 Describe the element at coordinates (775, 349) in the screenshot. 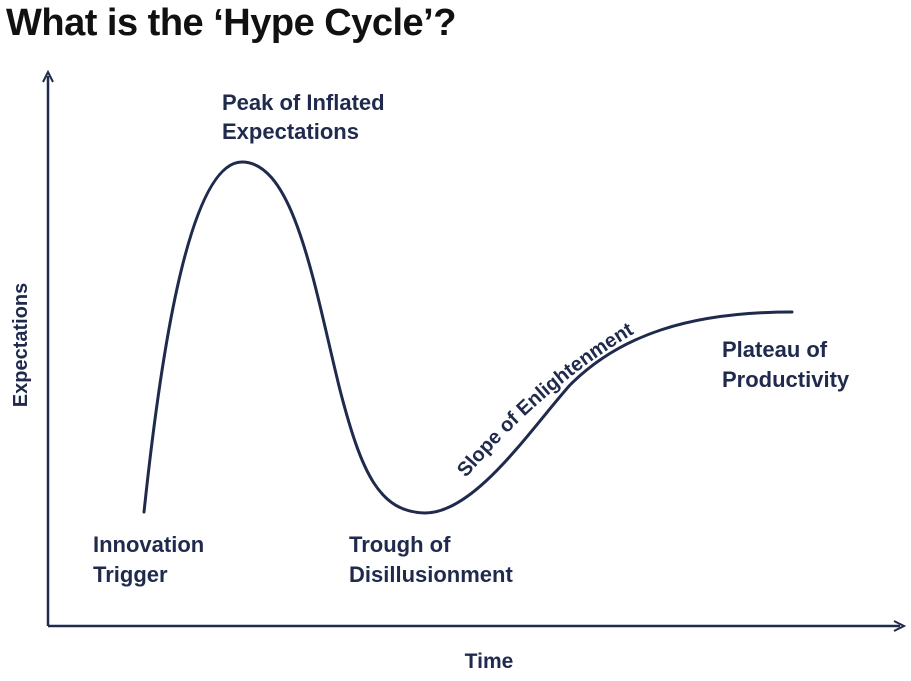

I see `plateau-label-line-1: Plateau of` at that location.